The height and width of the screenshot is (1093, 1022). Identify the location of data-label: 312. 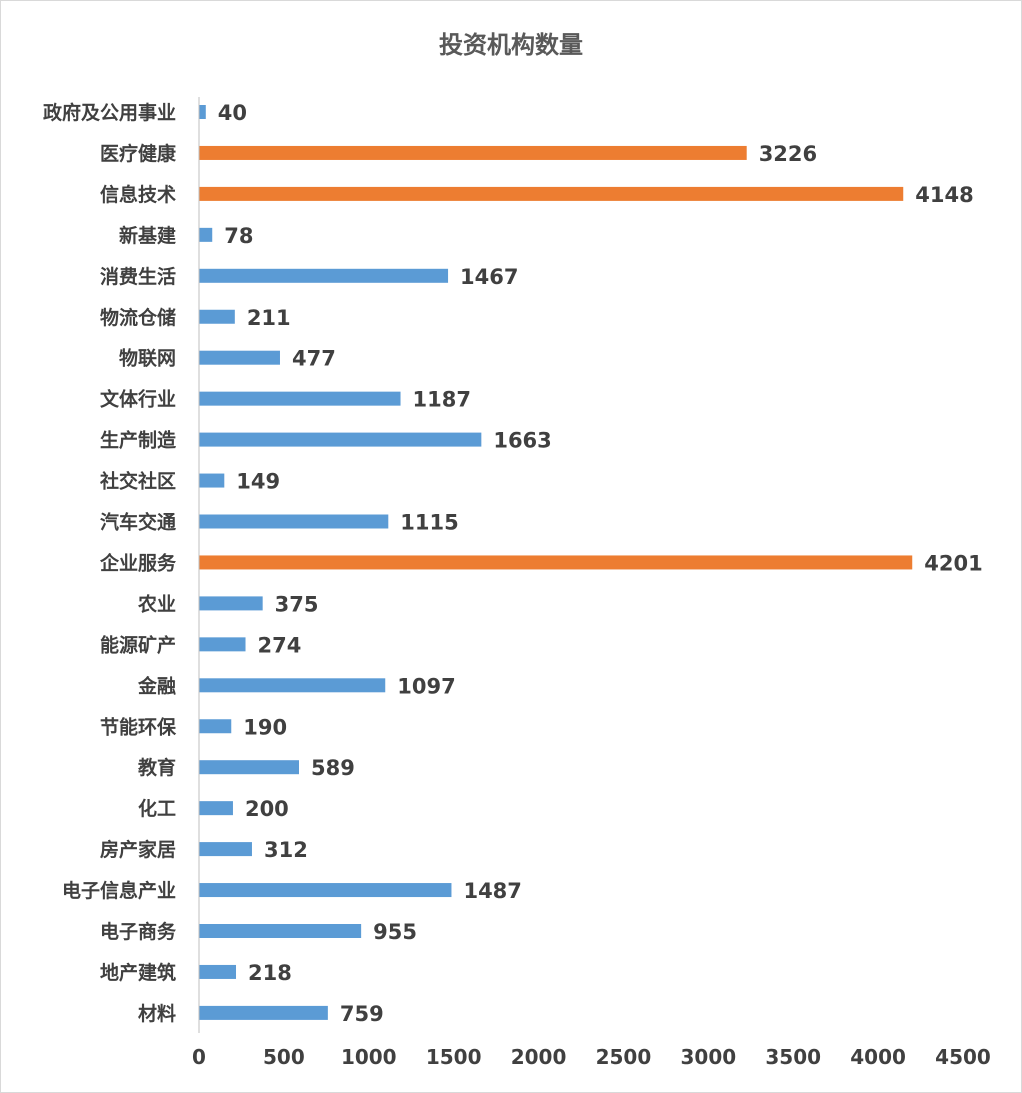
(286, 850).